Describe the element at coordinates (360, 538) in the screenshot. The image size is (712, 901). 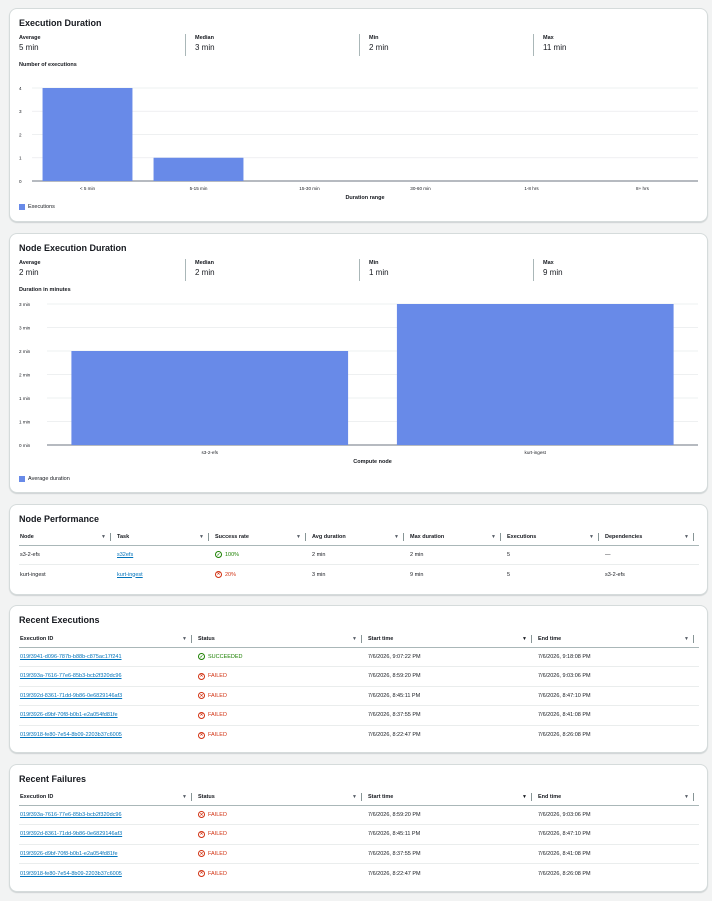
I see `column-header-avg-duration: Avg duration ▼` at that location.